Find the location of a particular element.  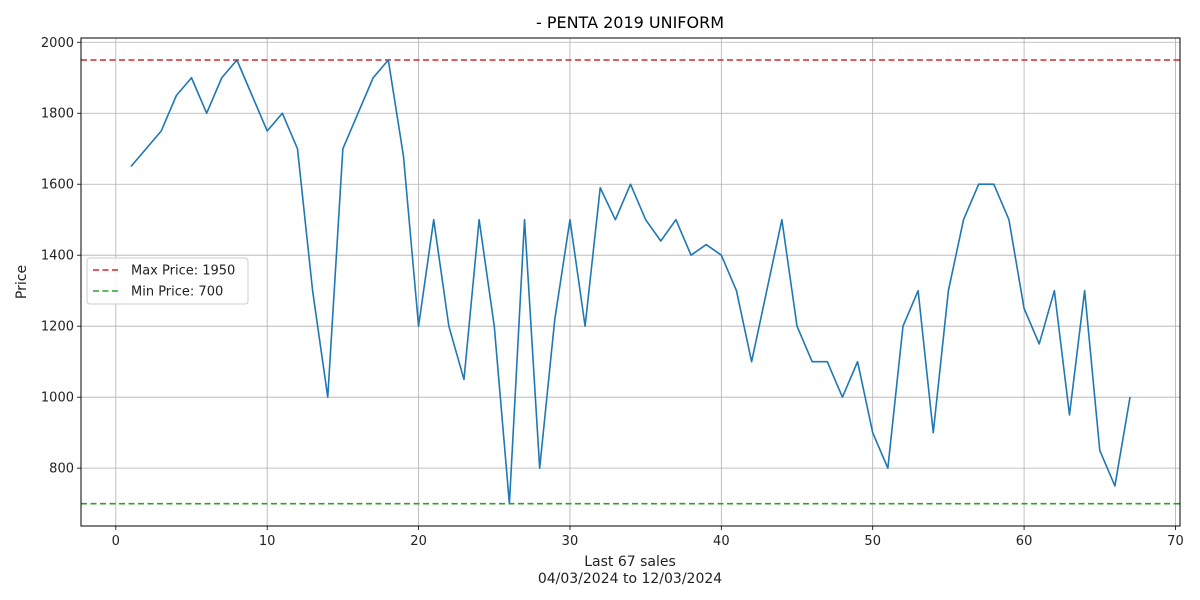

y-axis: 800 1000 1200 1400 1600 1800 2000 is located at coordinates (61, 256).